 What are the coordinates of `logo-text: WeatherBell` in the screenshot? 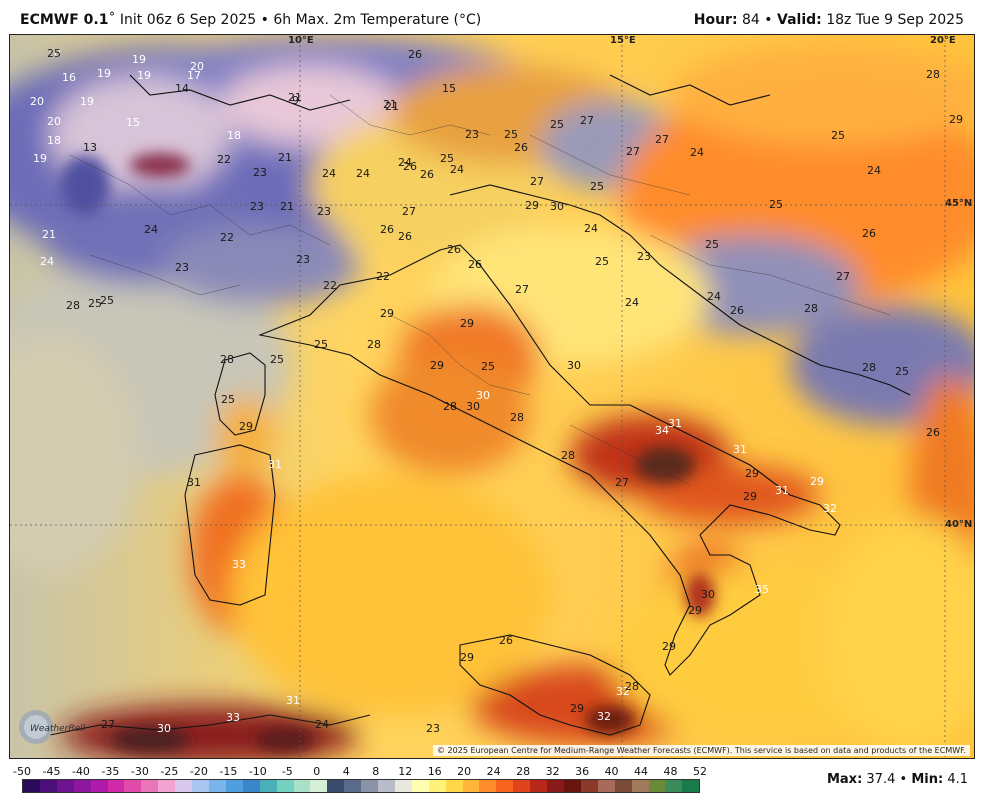 It's located at (58, 729).